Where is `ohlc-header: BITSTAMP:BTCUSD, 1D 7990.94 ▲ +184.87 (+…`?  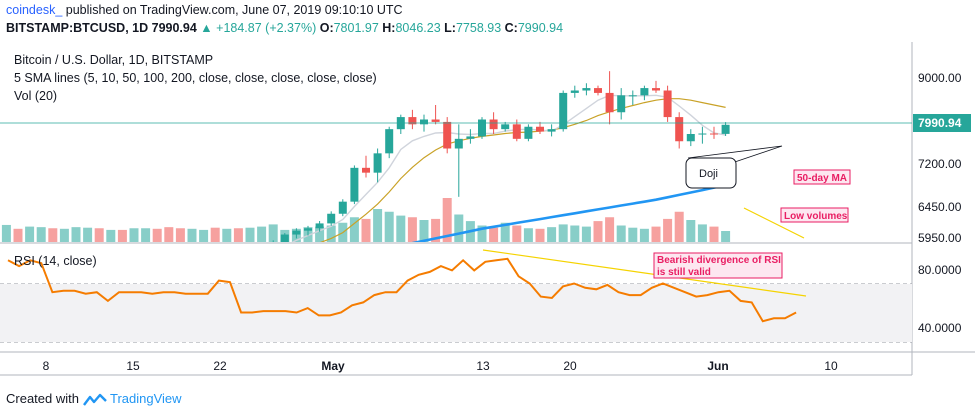
ohlc-header: BITSTAMP:BTCUSD, 1D 7990.94 ▲ +184.87 (+… is located at coordinates (284, 28).